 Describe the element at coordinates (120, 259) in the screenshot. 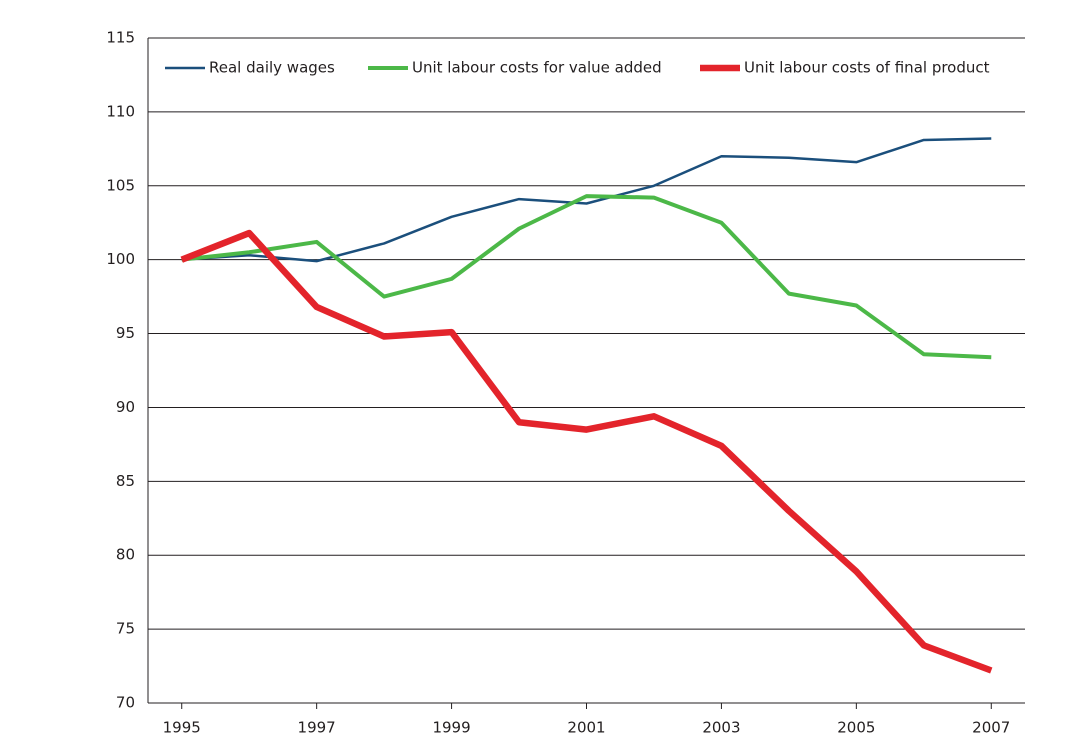

I see `y-tick-label: 100` at that location.